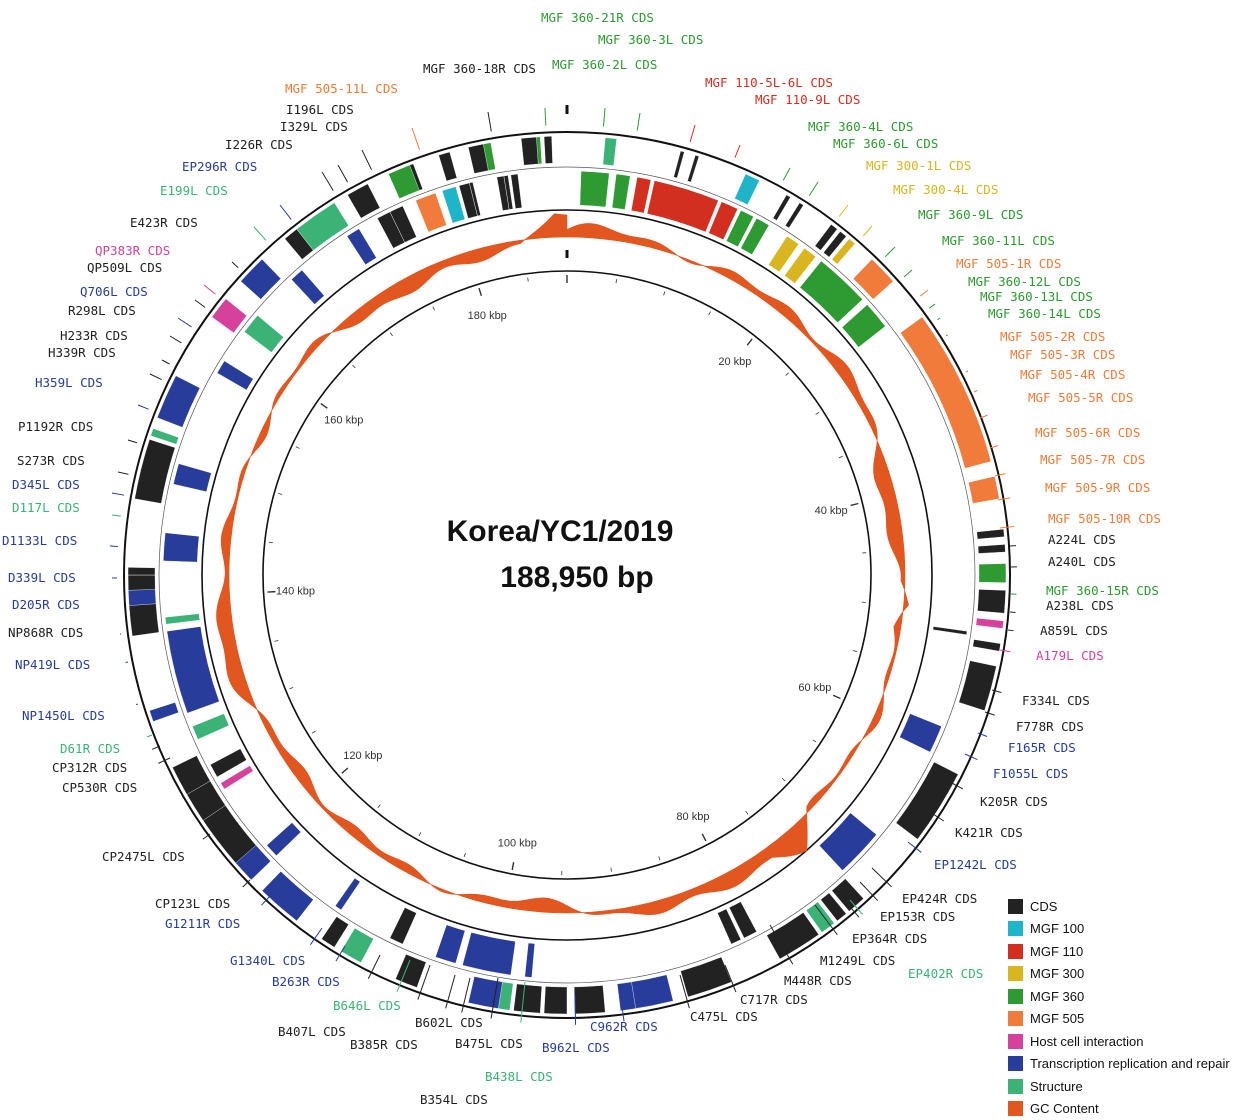  I want to click on gene-label: B354L CDS, so click(454, 1099).